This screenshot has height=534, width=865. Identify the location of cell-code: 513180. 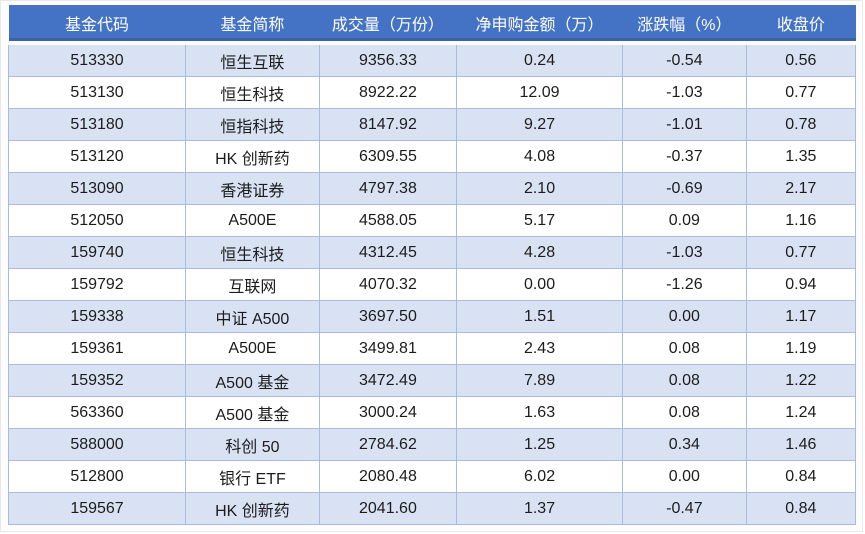
(97, 124).